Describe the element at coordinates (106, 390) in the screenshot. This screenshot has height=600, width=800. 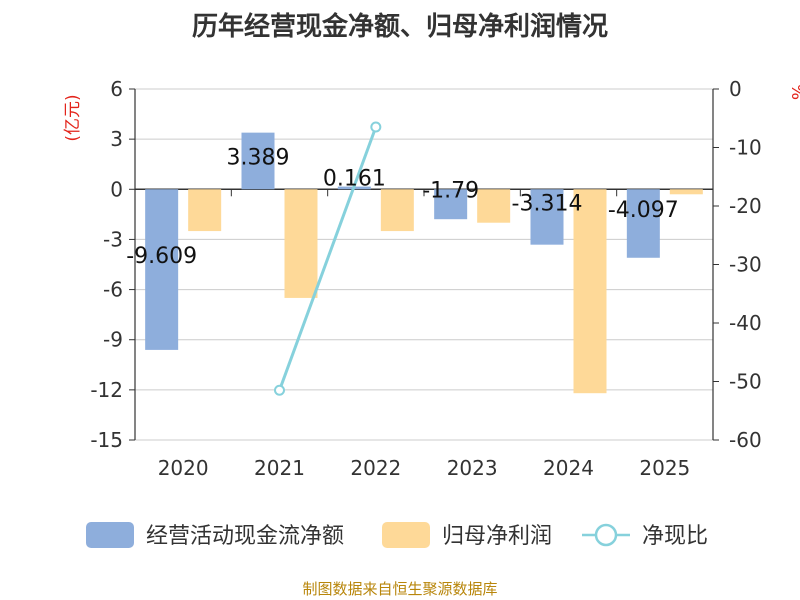
I see `left-tick-label: -12` at that location.